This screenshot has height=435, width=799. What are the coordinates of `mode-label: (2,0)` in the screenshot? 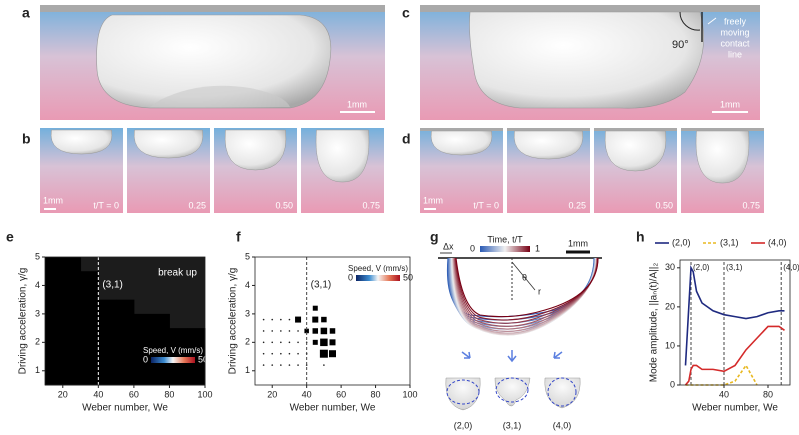 It's located at (463, 425).